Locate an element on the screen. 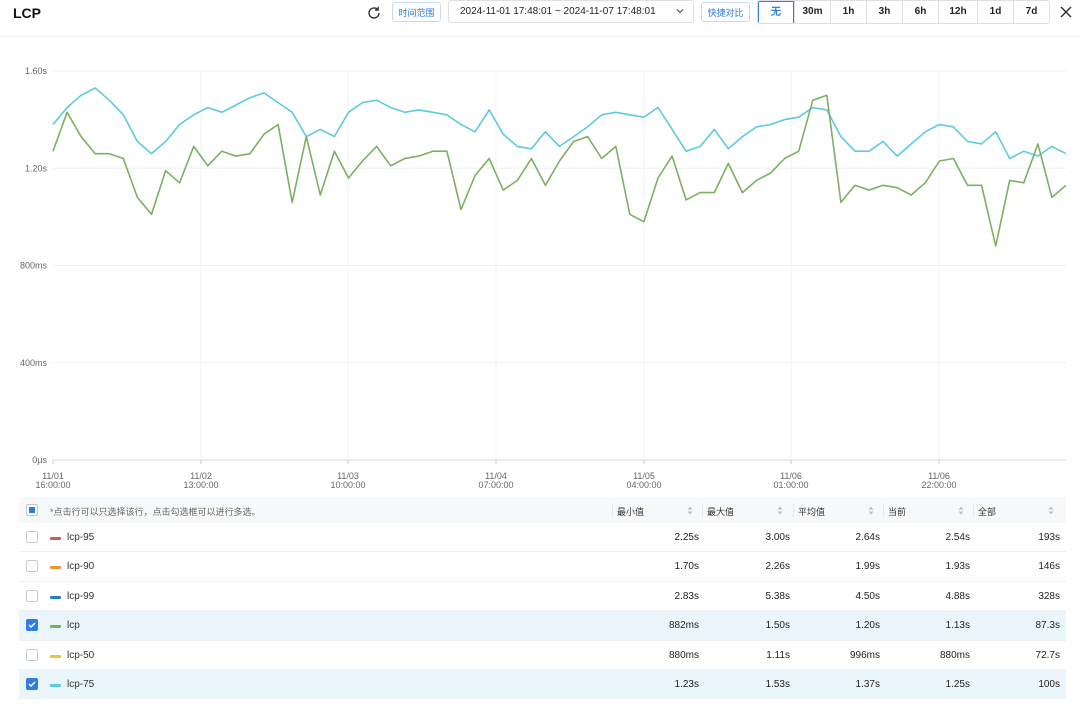 The image size is (1080, 708). value-cell: 328s is located at coordinates (1049, 596).